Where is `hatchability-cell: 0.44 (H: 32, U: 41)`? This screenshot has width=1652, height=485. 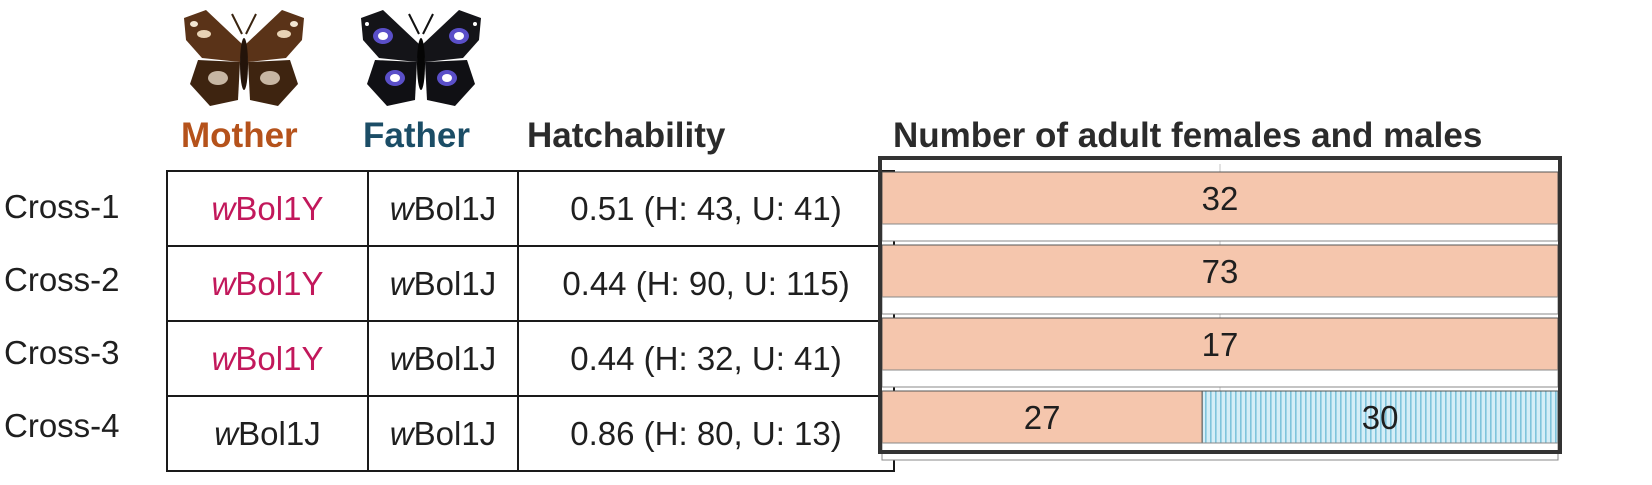
hatchability-cell: 0.44 (H: 32, U: 41) is located at coordinates (706, 358).